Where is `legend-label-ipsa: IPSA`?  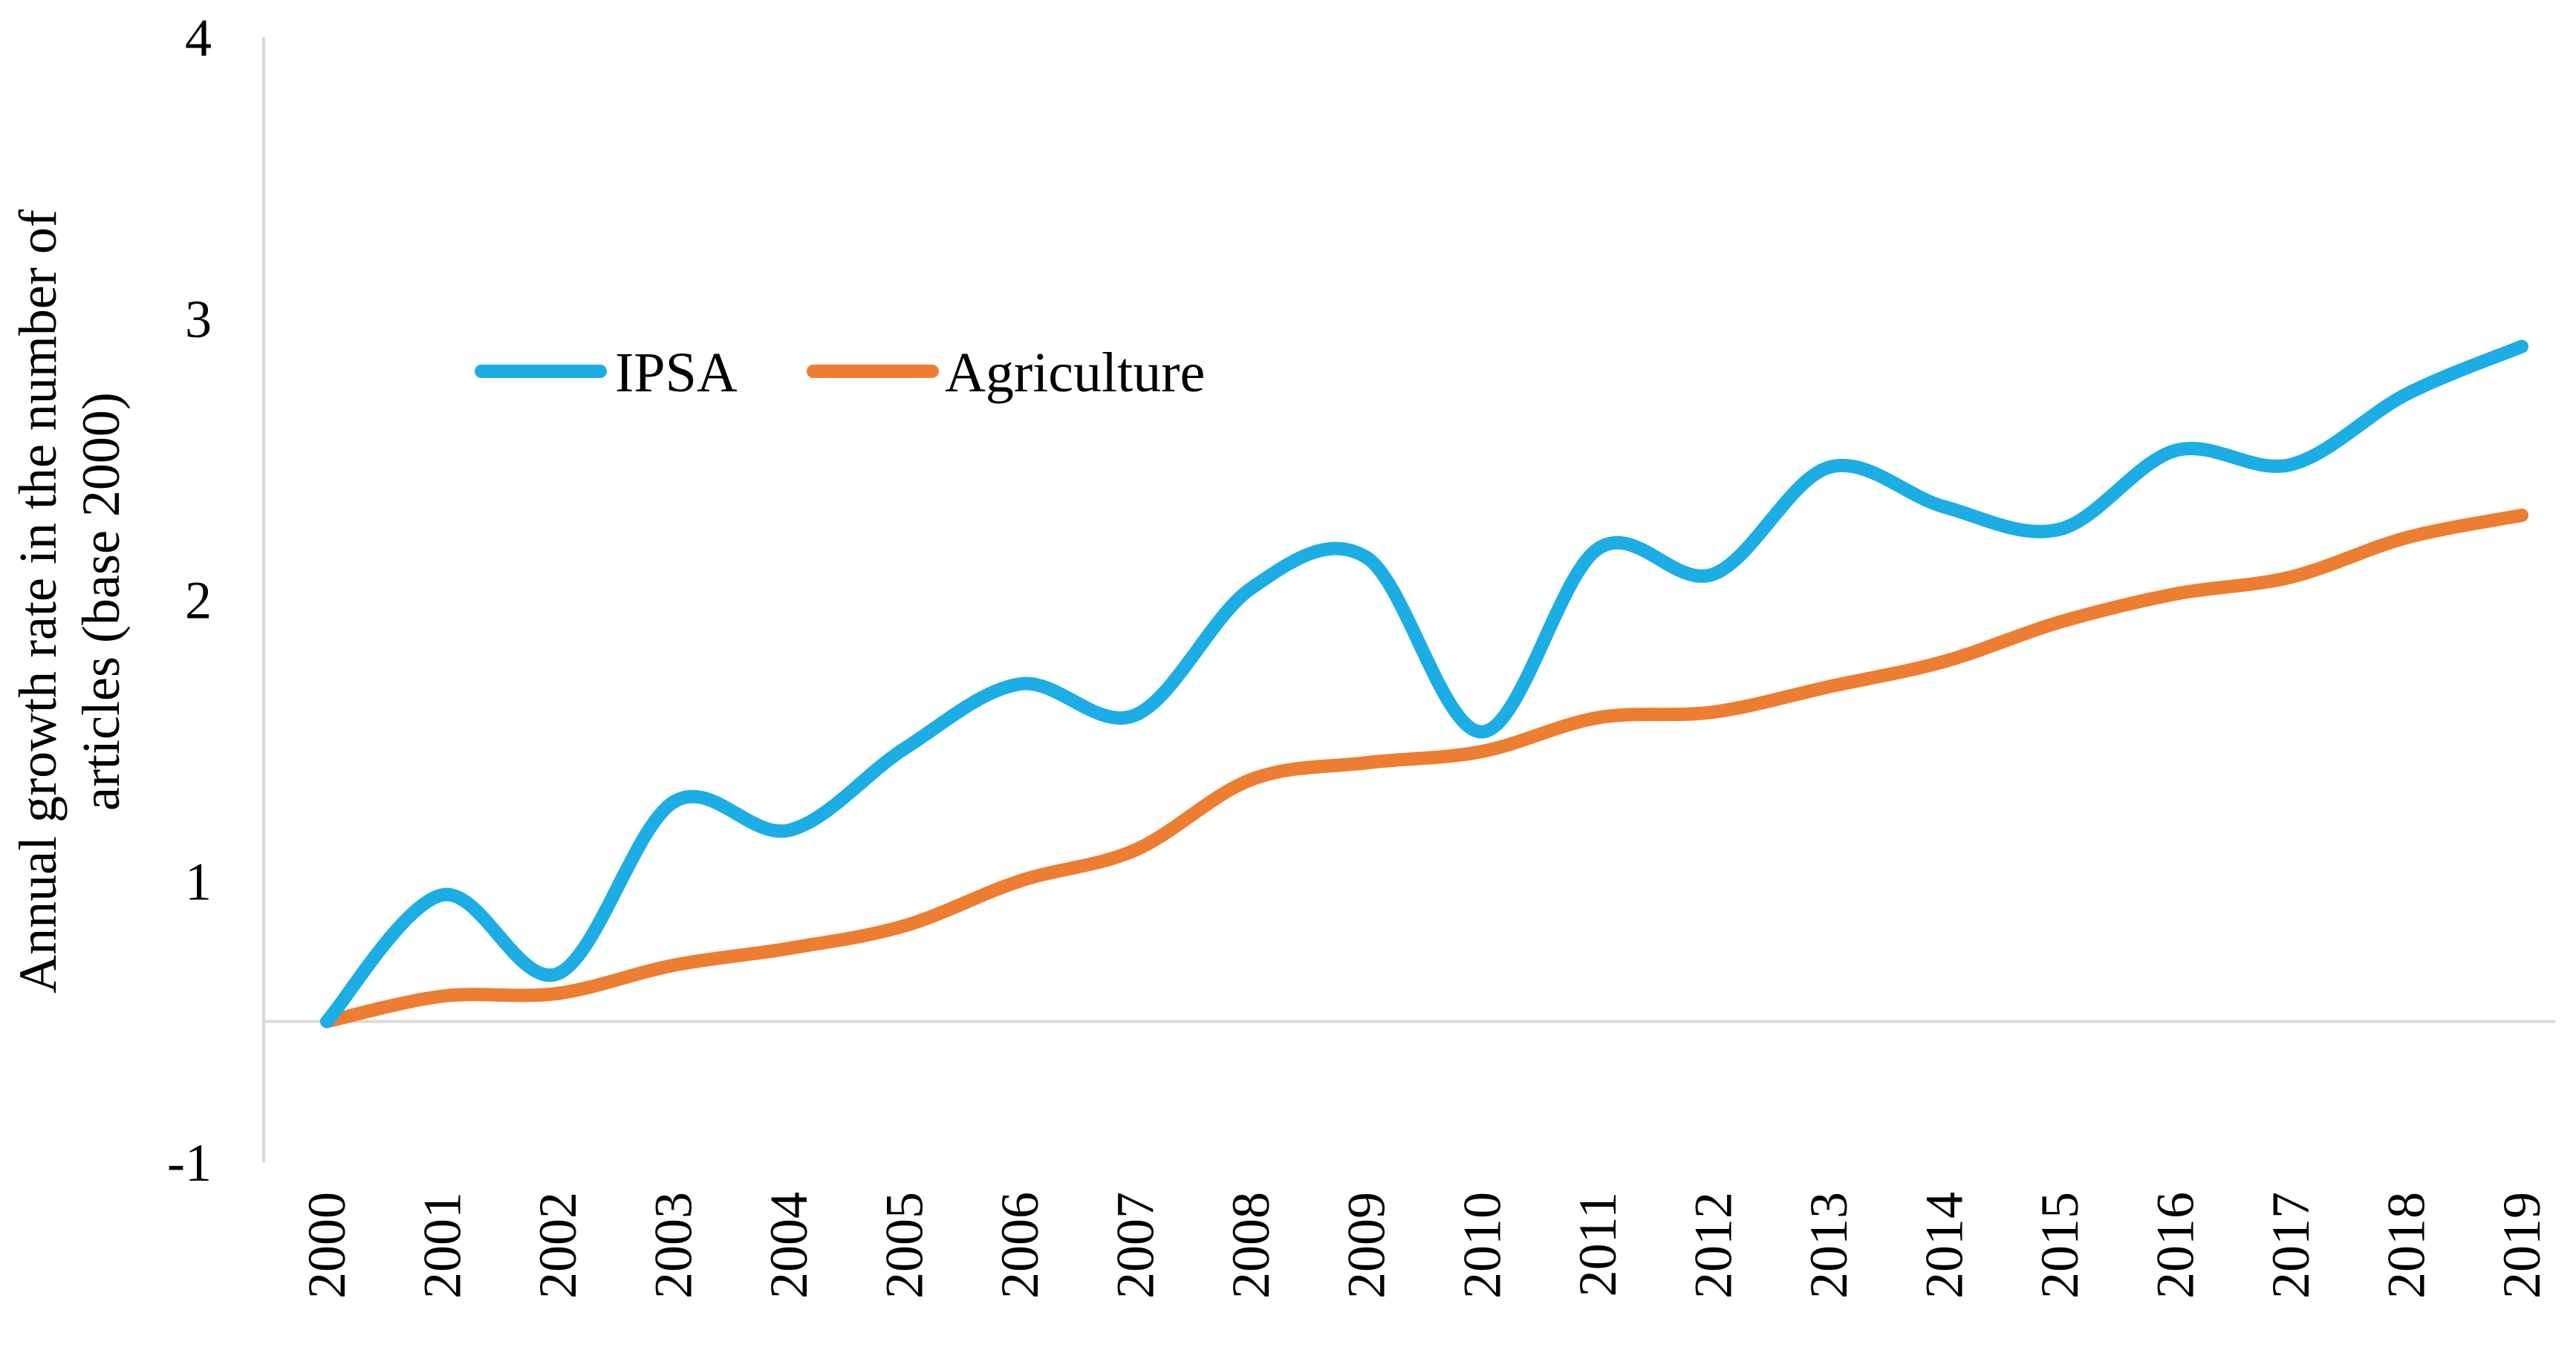 legend-label-ipsa: IPSA is located at coordinates (676, 373).